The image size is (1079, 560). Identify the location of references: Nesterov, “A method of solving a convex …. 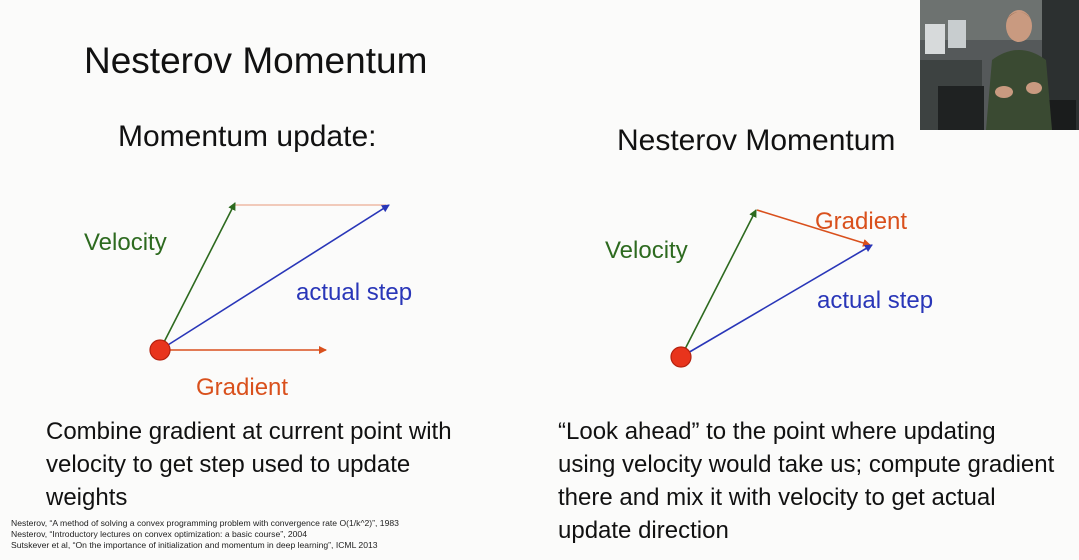
(246, 535).